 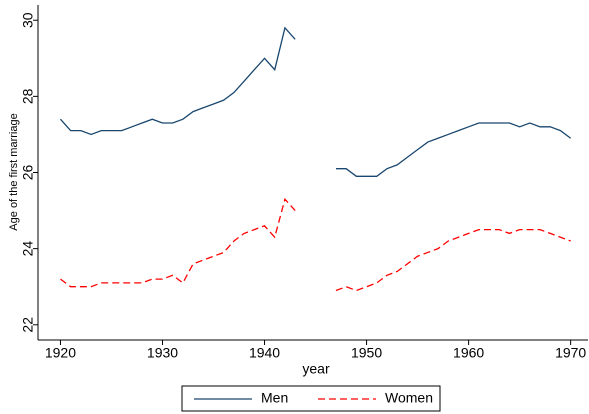 What do you see at coordinates (311, 398) in the screenshot?
I see `legend-box` at bounding box center [311, 398].